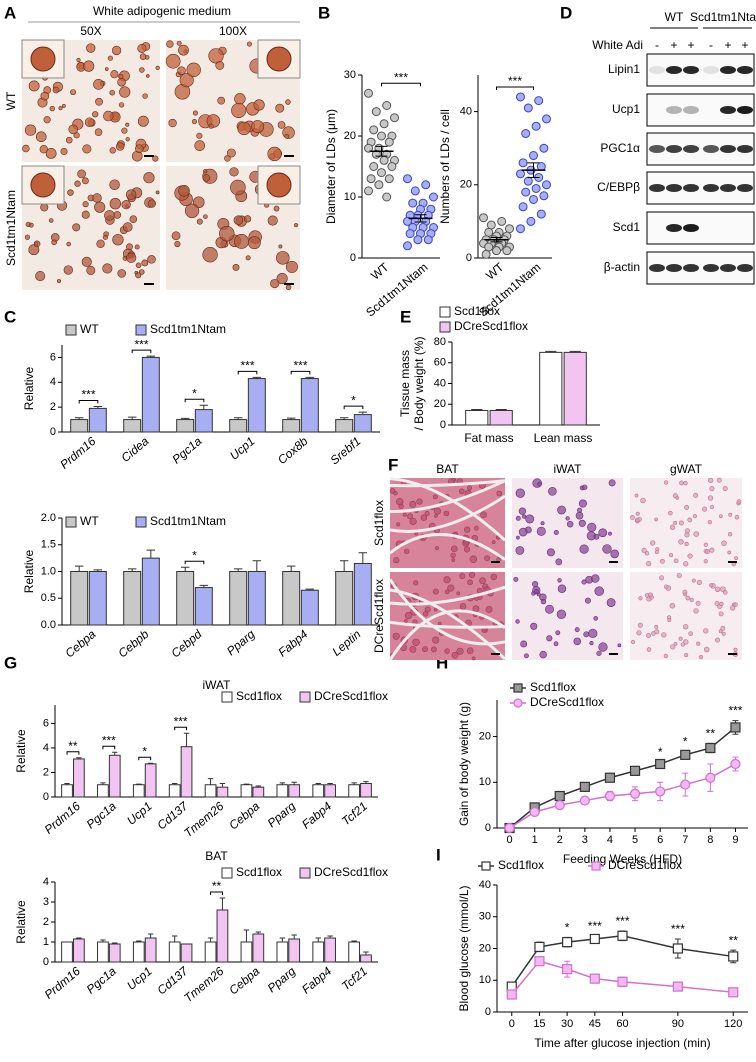 The height and width of the screenshot is (1062, 756). What do you see at coordinates (595, 1024) in the screenshot?
I see `x-tick-label: 45` at bounding box center [595, 1024].